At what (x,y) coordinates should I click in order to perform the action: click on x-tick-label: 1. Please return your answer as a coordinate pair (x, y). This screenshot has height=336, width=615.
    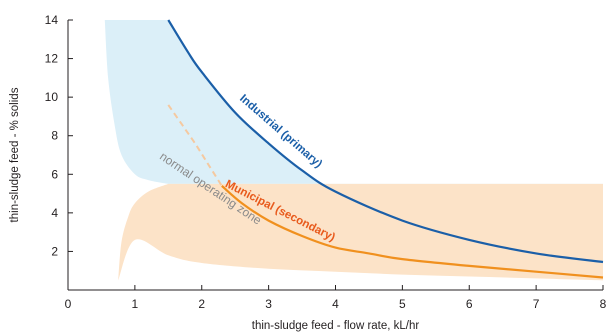
    Looking at the image, I should click on (135, 304).